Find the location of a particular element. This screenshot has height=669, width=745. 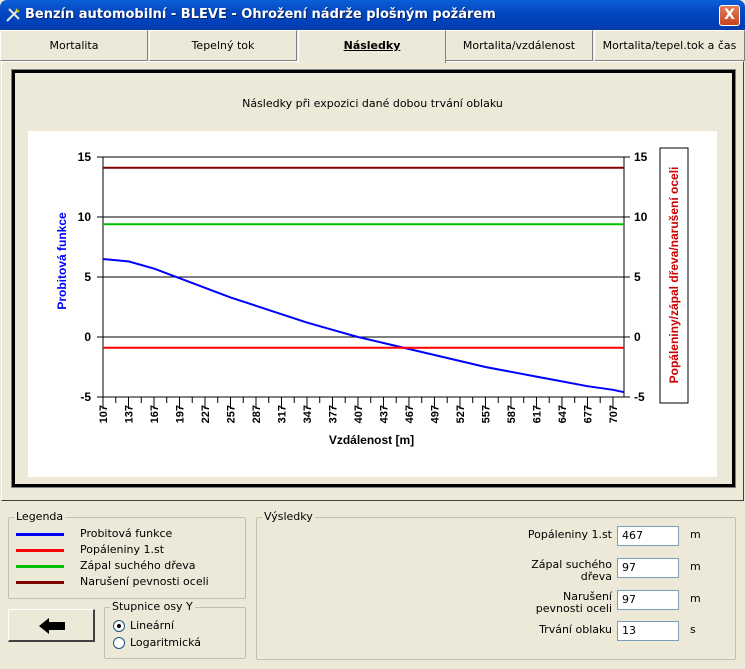

y-tick-label-right: 15 is located at coordinates (641, 157).